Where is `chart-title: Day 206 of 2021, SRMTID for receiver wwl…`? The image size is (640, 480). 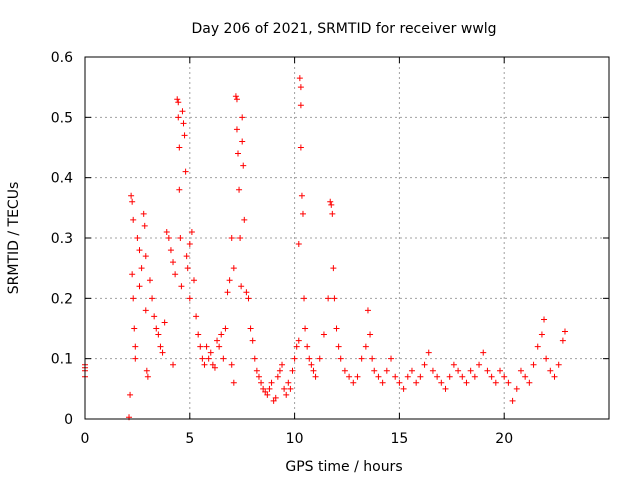
chart-title: Day 206 of 2021, SRMTID for receiver wwl… is located at coordinates (343, 29).